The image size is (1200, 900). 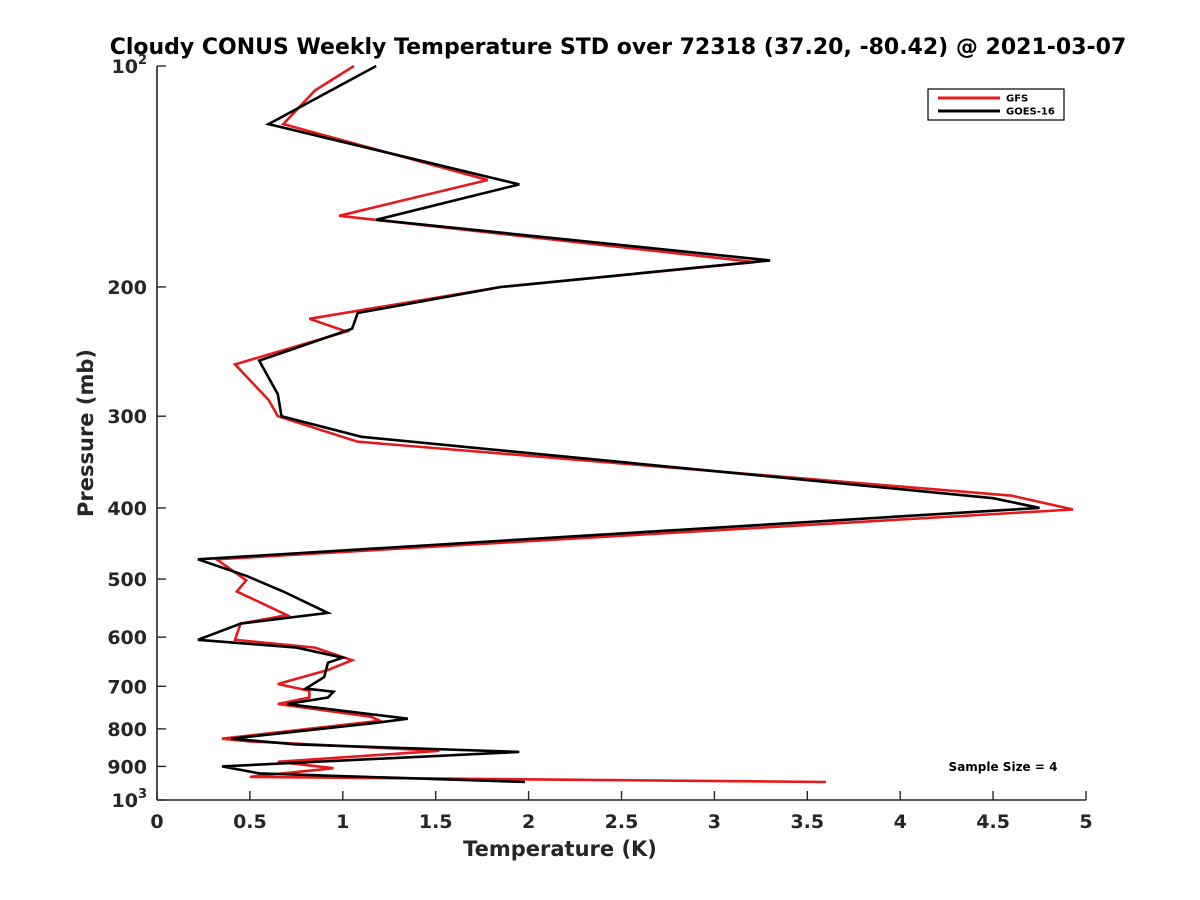 I want to click on y-tick-label: 800, so click(x=127, y=730).